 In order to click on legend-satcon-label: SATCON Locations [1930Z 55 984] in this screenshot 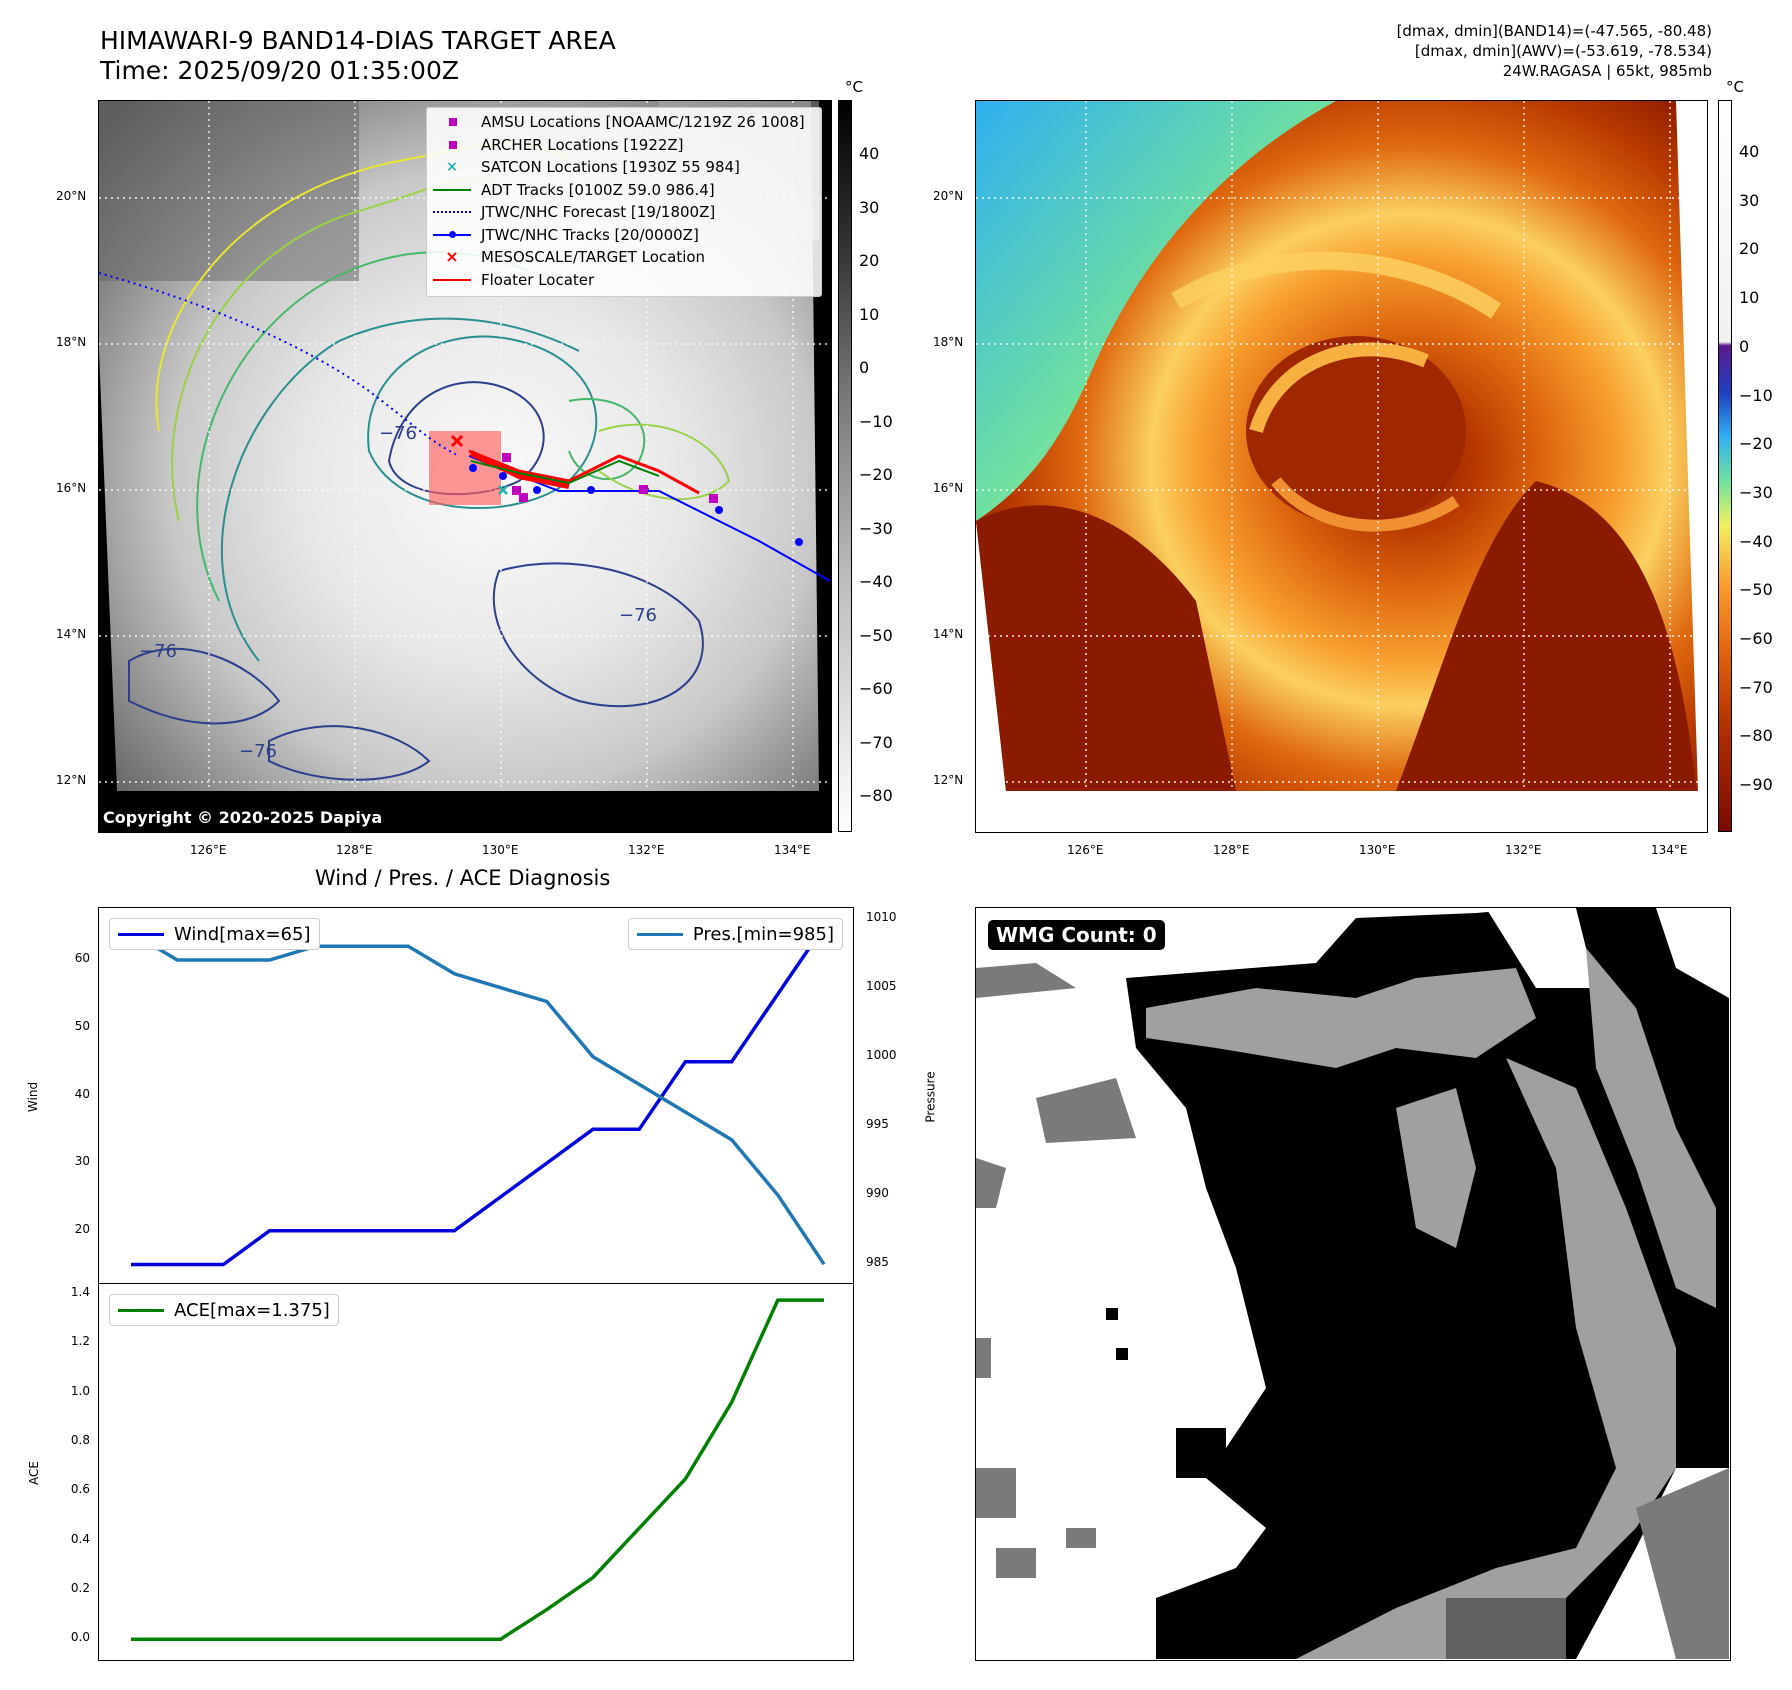, I will do `click(610, 167)`.